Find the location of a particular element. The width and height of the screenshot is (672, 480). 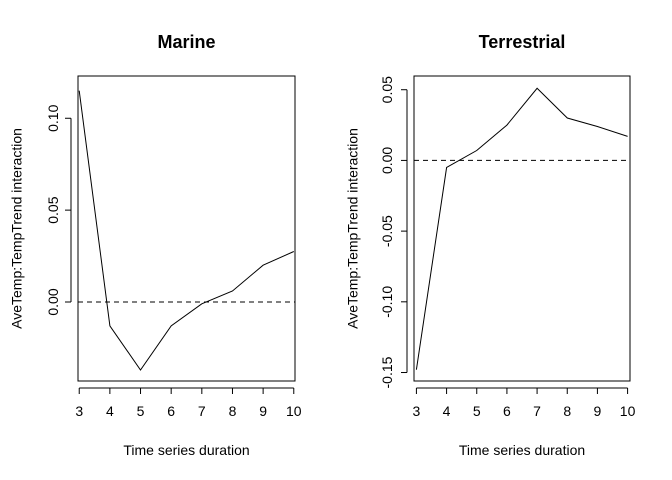

chart-title: Terrestrial is located at coordinates (522, 42).